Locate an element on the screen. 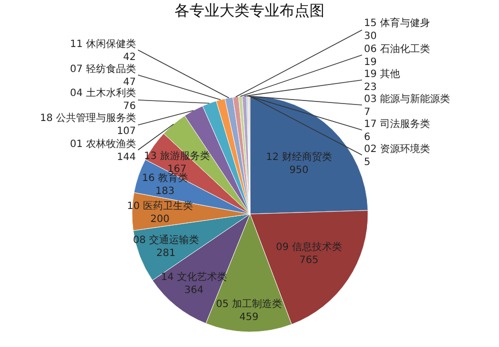 This screenshot has height=347, width=499. data-label: 183 is located at coordinates (164, 191).